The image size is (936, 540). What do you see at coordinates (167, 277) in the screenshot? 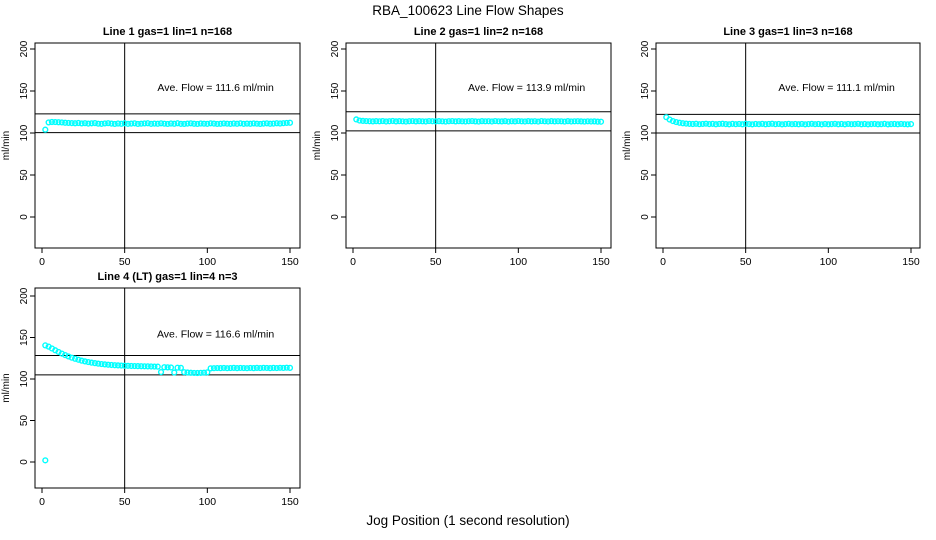
I see `subplot-title: Line 4 (LT) gas=1 lin=4 n=3` at bounding box center [167, 277].